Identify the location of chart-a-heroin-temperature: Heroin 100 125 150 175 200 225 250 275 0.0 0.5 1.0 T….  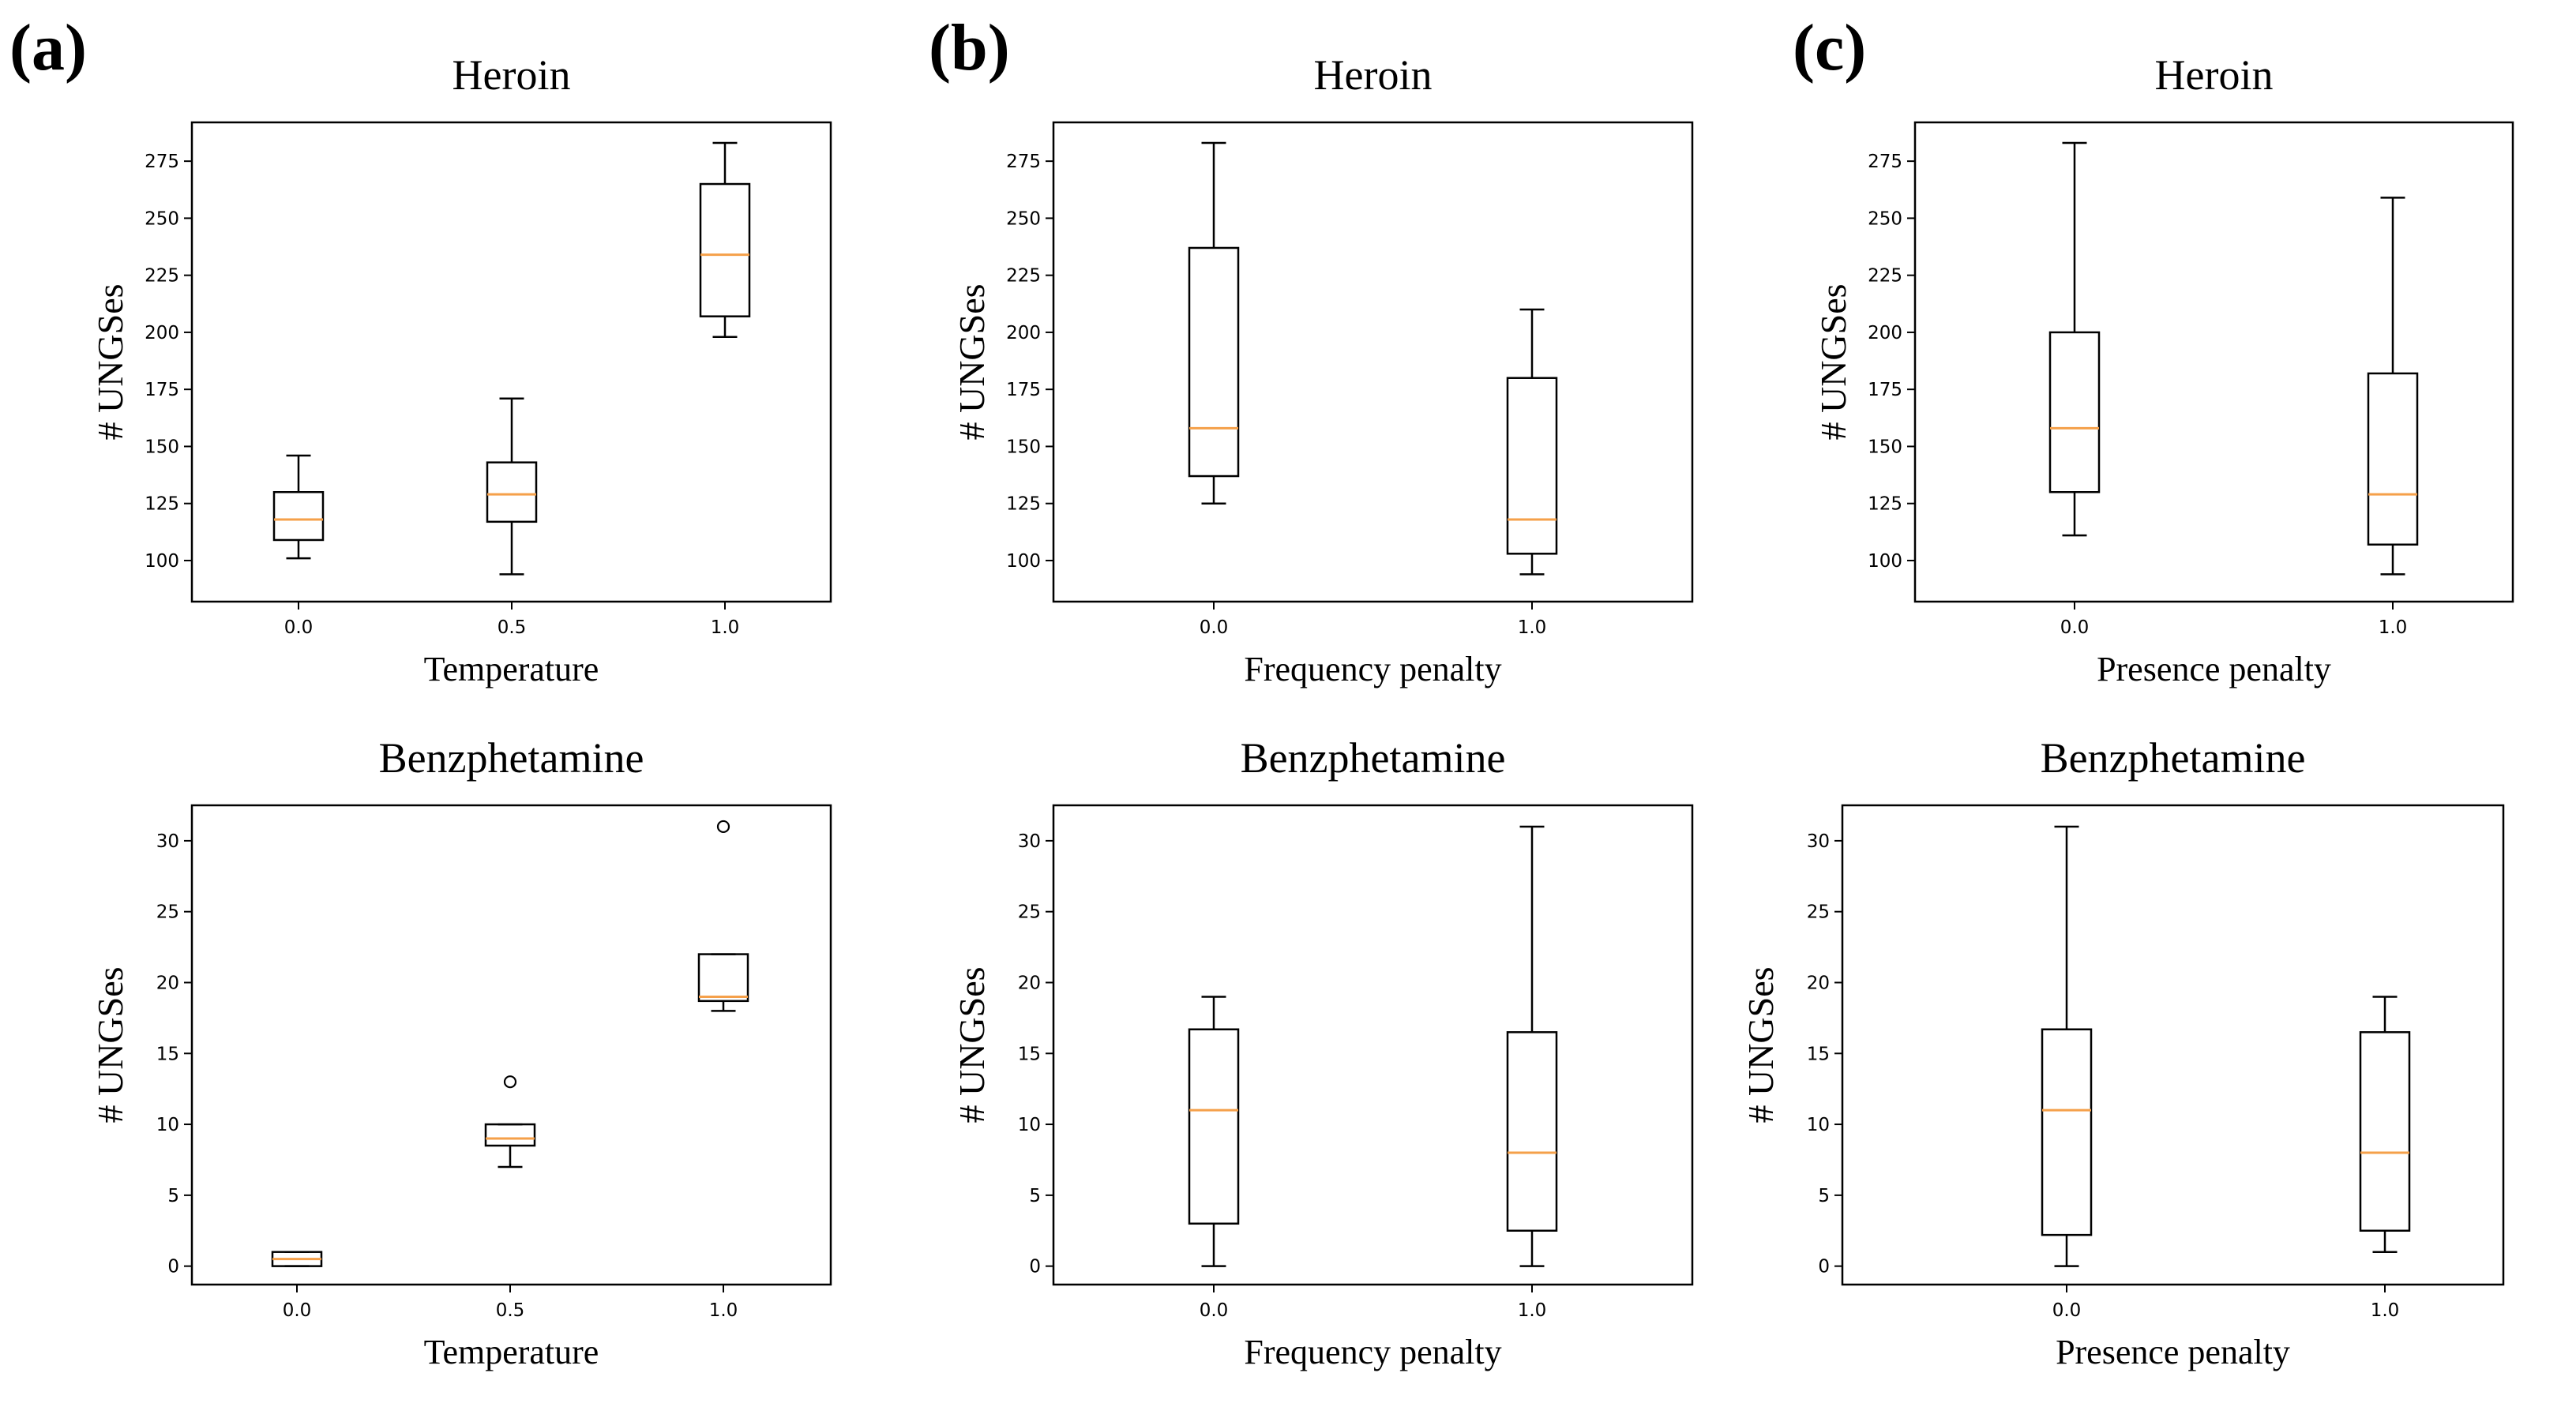
(461, 369).